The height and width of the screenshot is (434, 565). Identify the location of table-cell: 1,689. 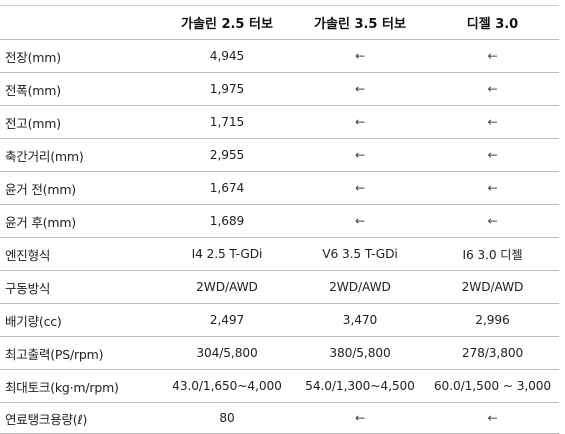
(227, 221).